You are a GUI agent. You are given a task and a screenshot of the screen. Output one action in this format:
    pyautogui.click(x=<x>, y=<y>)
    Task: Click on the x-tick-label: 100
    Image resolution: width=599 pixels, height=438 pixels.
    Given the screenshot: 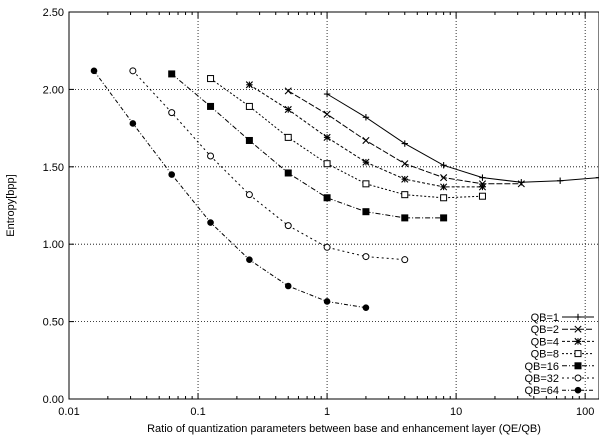 What is the action you would take?
    pyautogui.click(x=585, y=412)
    